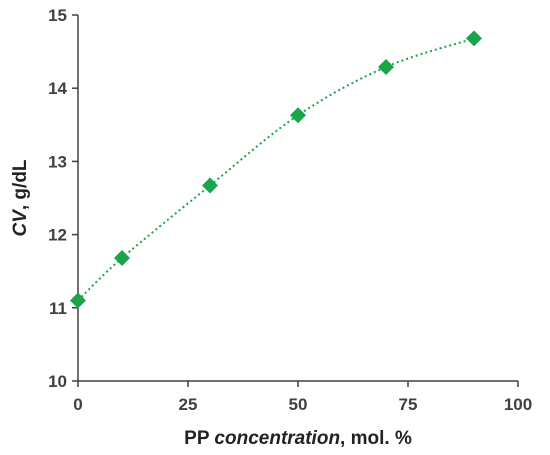  Describe the element at coordinates (57, 15) in the screenshot. I see `y-tick-label: 15` at that location.